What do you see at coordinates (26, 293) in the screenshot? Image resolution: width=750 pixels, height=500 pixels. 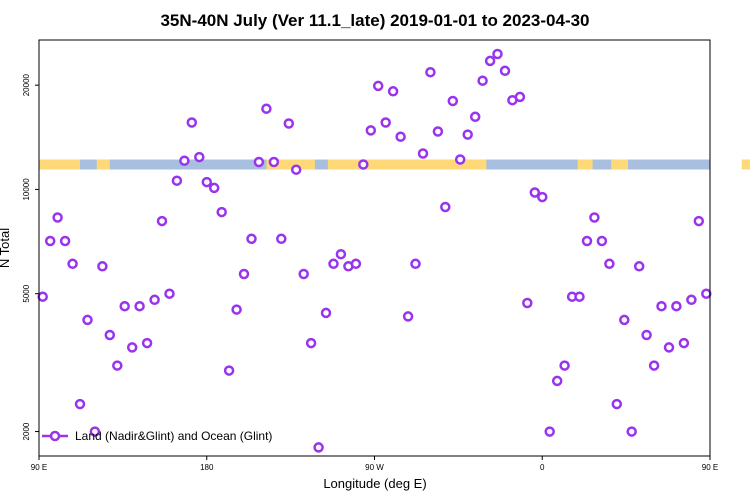 I see `y-tick-label: 5000` at bounding box center [26, 293].